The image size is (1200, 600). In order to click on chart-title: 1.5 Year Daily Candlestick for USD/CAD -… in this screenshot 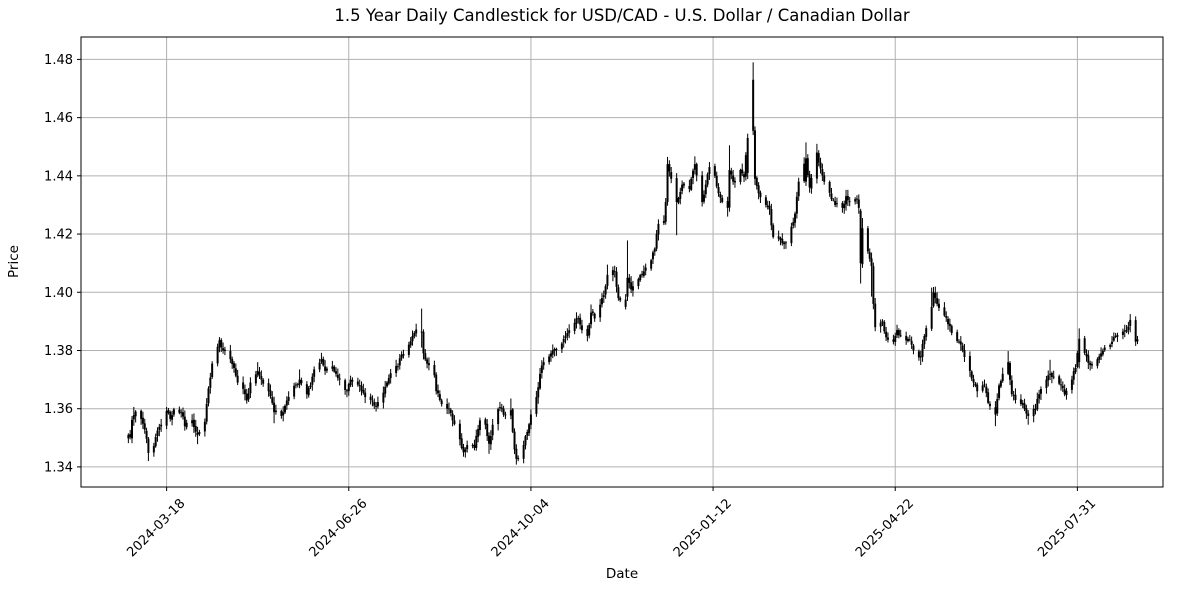, I will do `click(622, 15)`.